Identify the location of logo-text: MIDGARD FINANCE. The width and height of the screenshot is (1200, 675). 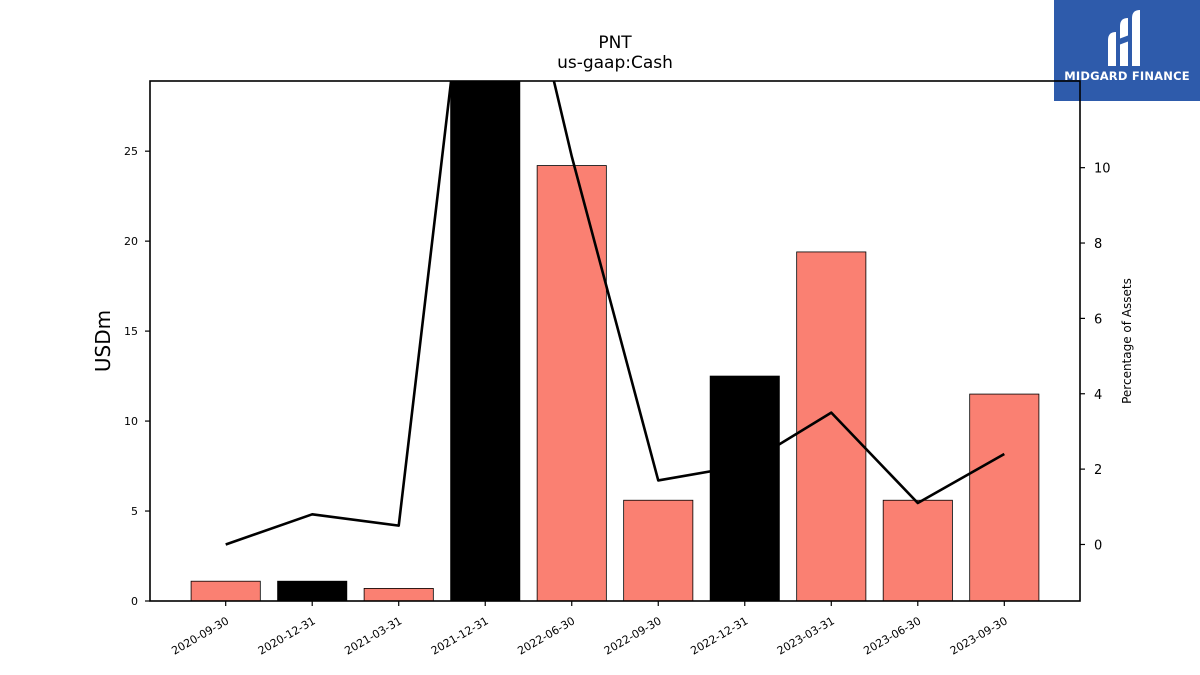
(1127, 76).